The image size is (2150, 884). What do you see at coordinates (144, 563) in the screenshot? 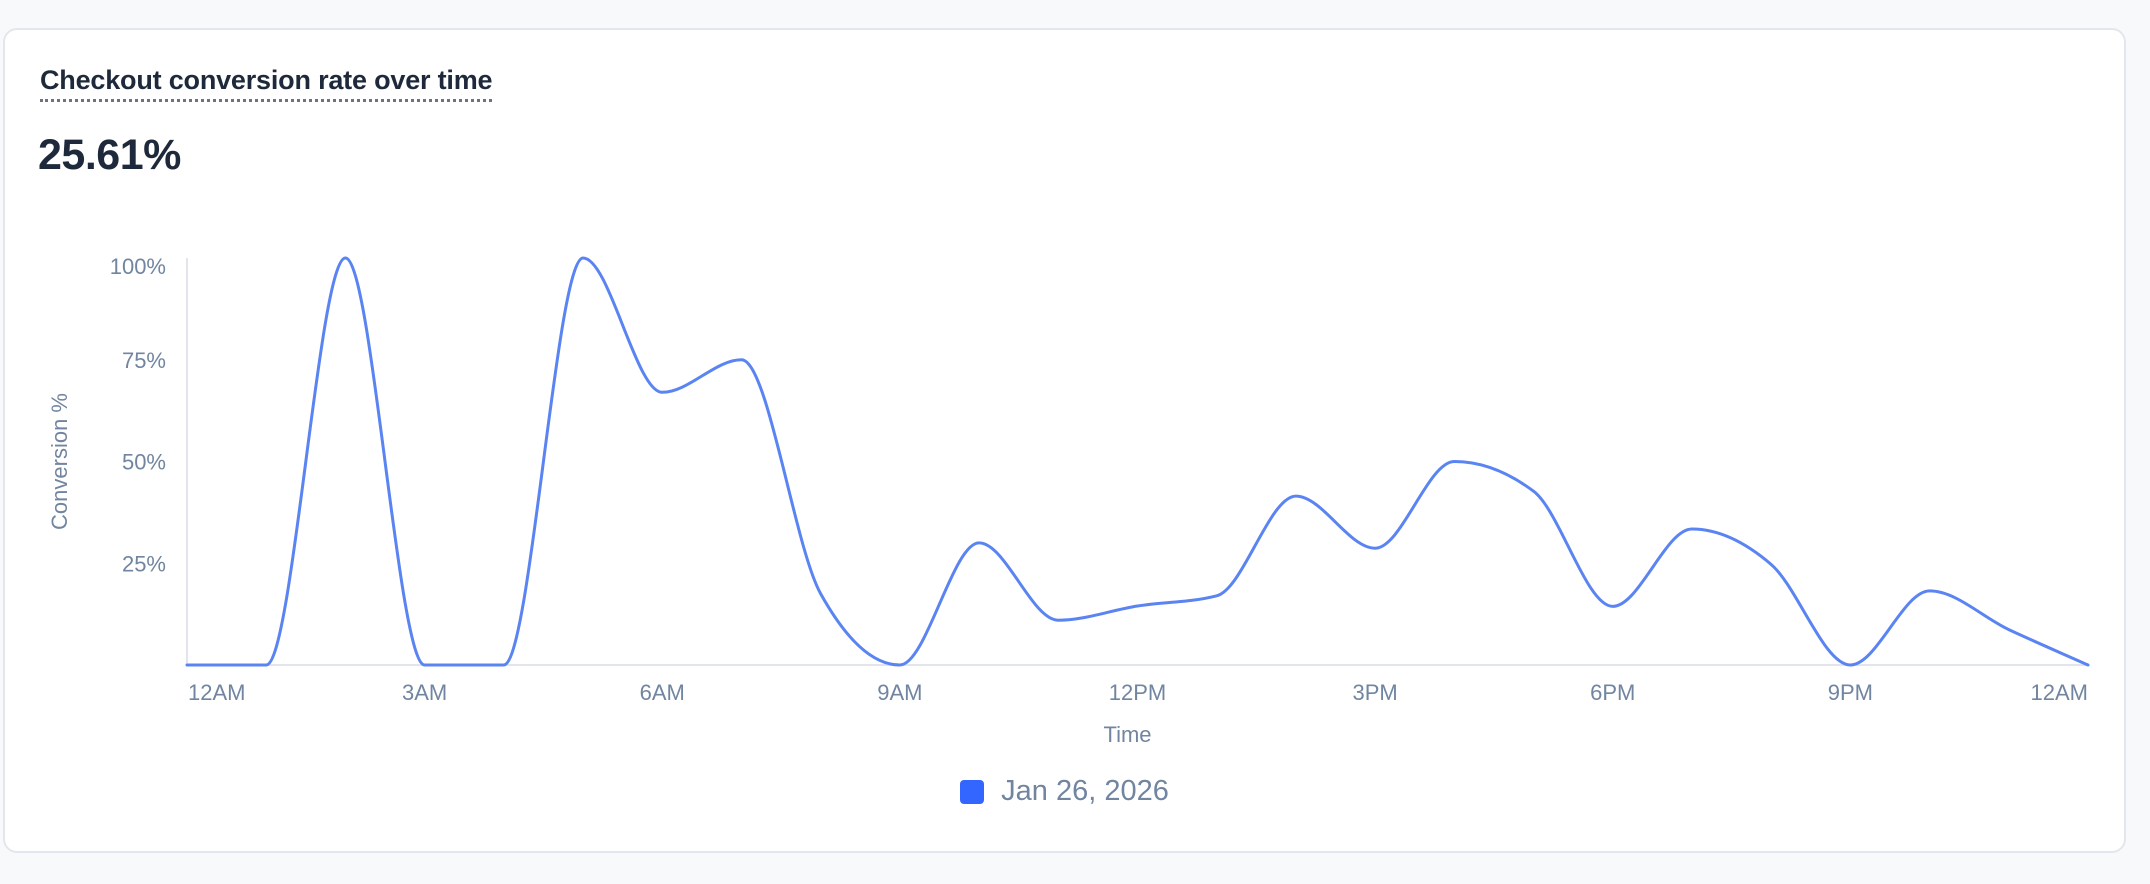
I see `y-tick-label: 25%` at bounding box center [144, 563].